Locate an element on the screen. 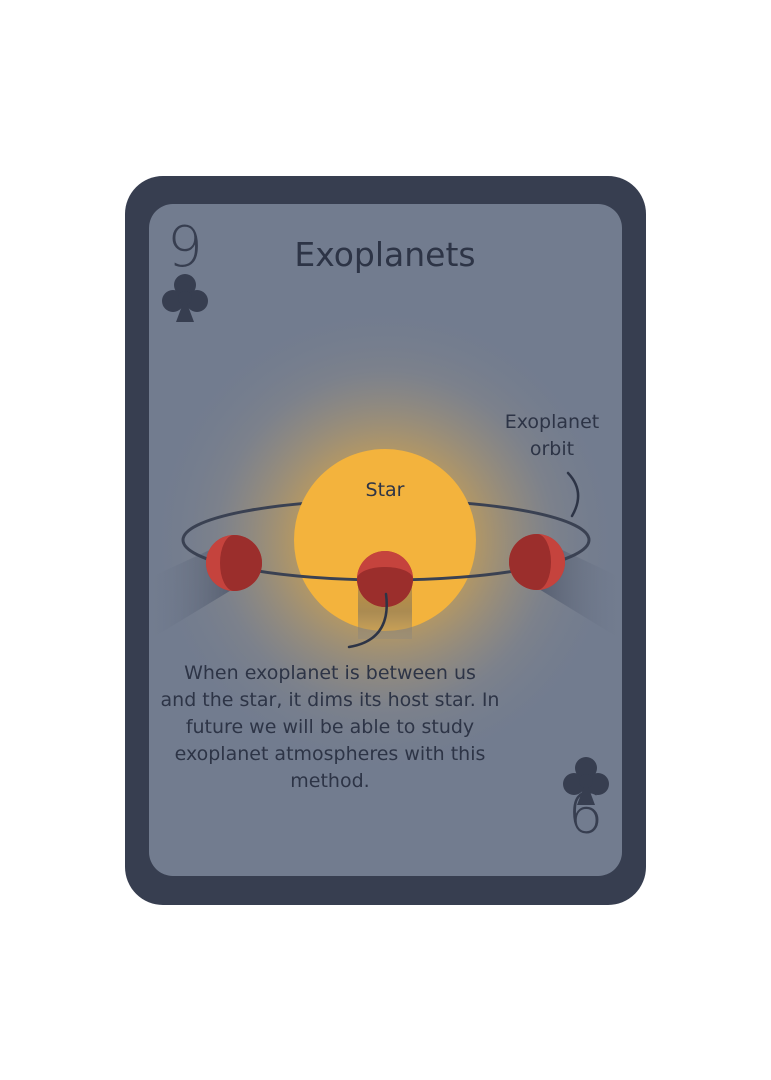  left-planet is located at coordinates (234, 563).